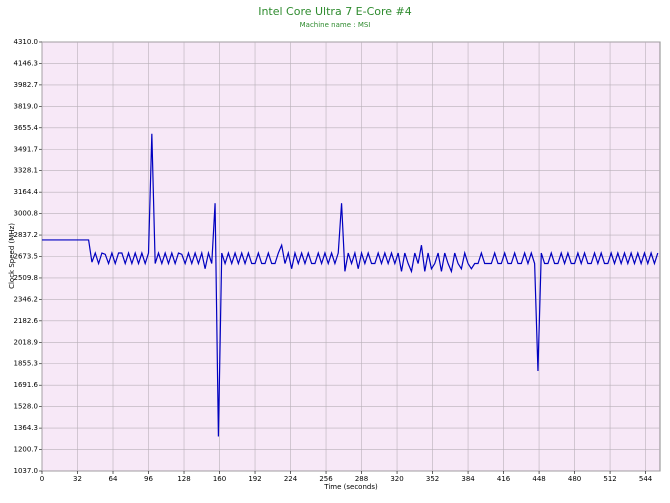  Describe the element at coordinates (148, 479) in the screenshot. I see `x-tick-label: 96` at that location.